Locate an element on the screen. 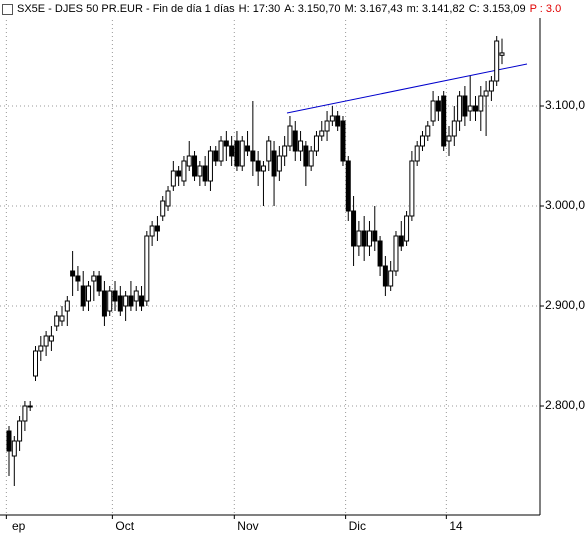 The width and height of the screenshot is (588, 534). x-tick-label: Dic is located at coordinates (357, 526).